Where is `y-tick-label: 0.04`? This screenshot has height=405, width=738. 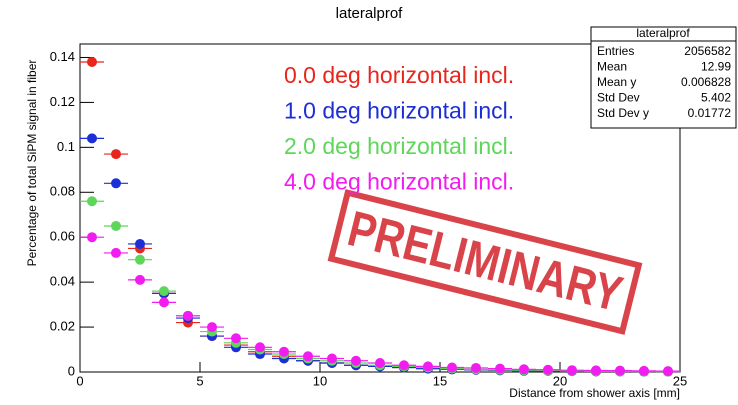
y-tick-label: 0.04 is located at coordinates (62, 281).